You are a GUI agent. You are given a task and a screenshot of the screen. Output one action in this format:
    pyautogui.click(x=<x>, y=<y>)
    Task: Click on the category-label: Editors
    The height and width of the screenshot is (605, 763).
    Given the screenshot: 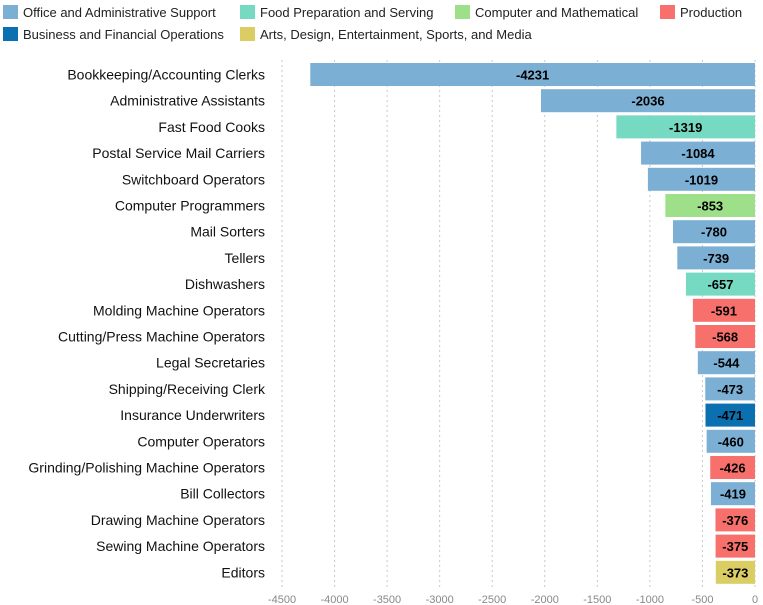 What is the action you would take?
    pyautogui.click(x=243, y=572)
    